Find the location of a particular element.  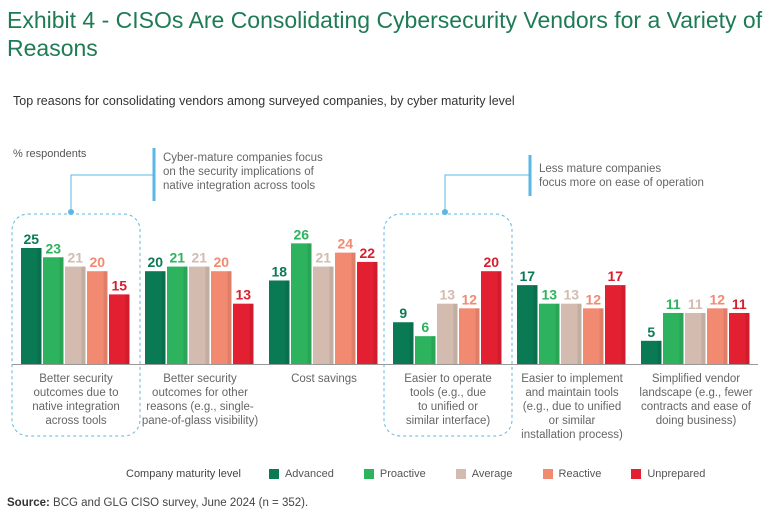

category-label-line: Easier to operate is located at coordinates (448, 379).